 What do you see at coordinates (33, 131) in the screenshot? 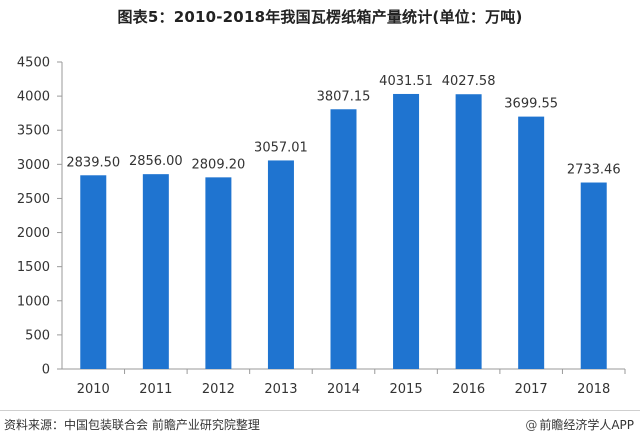
I see `y-tick-label: 3500` at bounding box center [33, 131].